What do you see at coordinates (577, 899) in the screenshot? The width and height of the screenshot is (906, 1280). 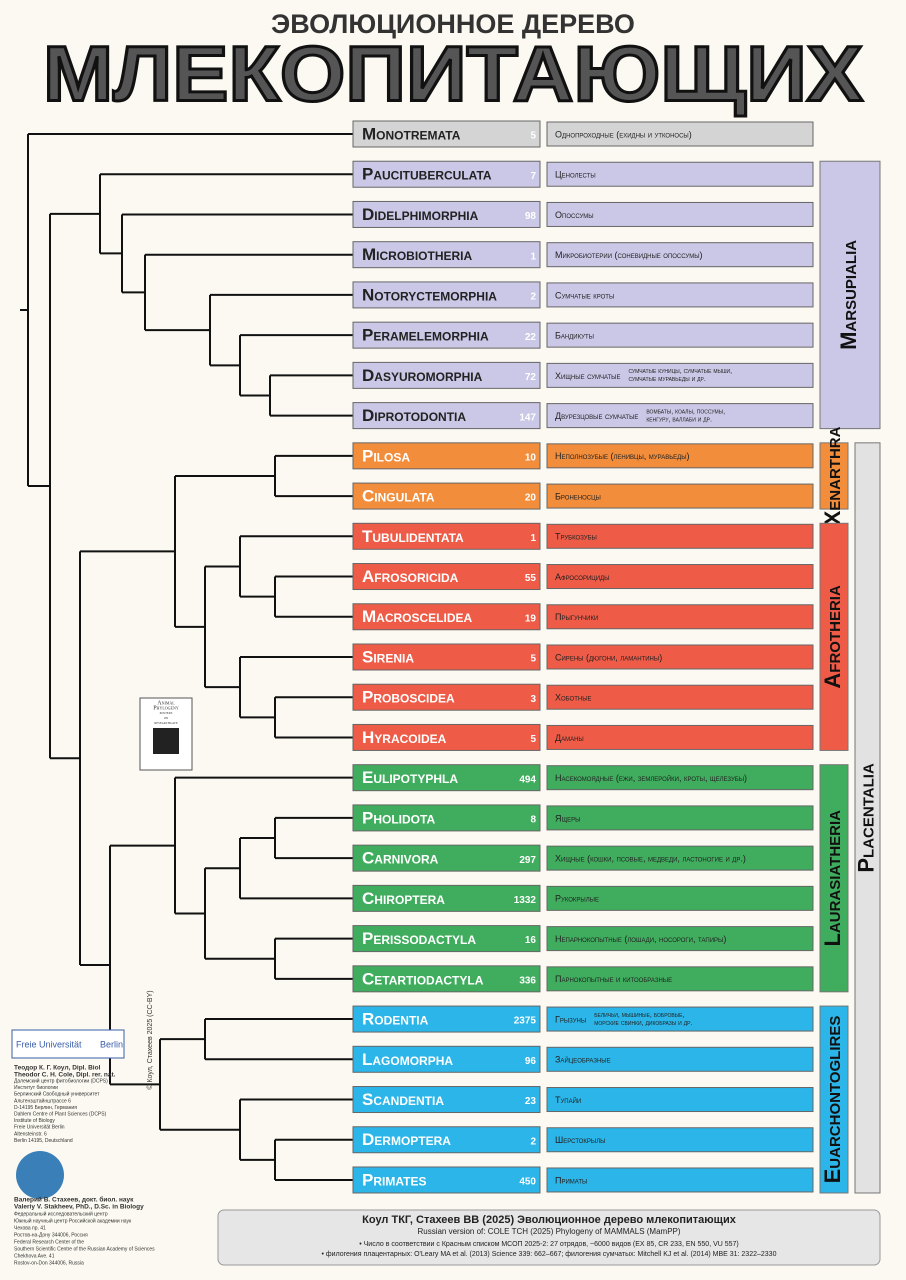 I see `description: Рукокрылые` at bounding box center [577, 899].